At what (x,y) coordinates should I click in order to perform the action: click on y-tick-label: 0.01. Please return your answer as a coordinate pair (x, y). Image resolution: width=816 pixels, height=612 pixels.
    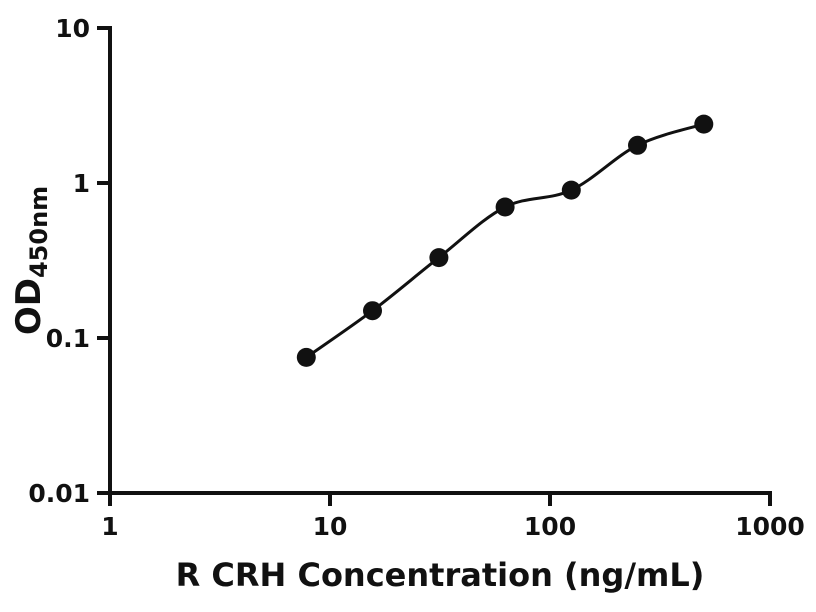
    Looking at the image, I should click on (59, 493).